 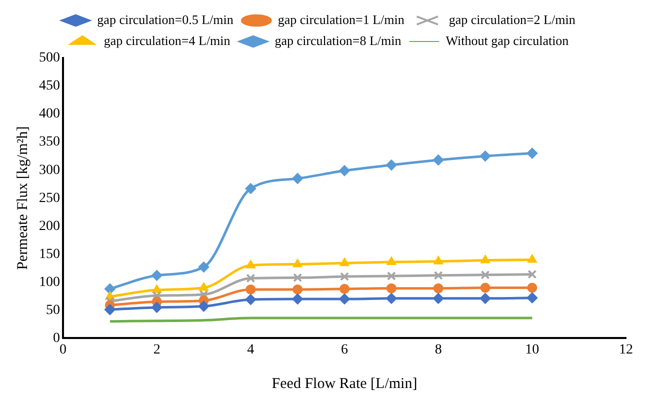 I want to click on x-tick-label: 10, so click(x=532, y=350).